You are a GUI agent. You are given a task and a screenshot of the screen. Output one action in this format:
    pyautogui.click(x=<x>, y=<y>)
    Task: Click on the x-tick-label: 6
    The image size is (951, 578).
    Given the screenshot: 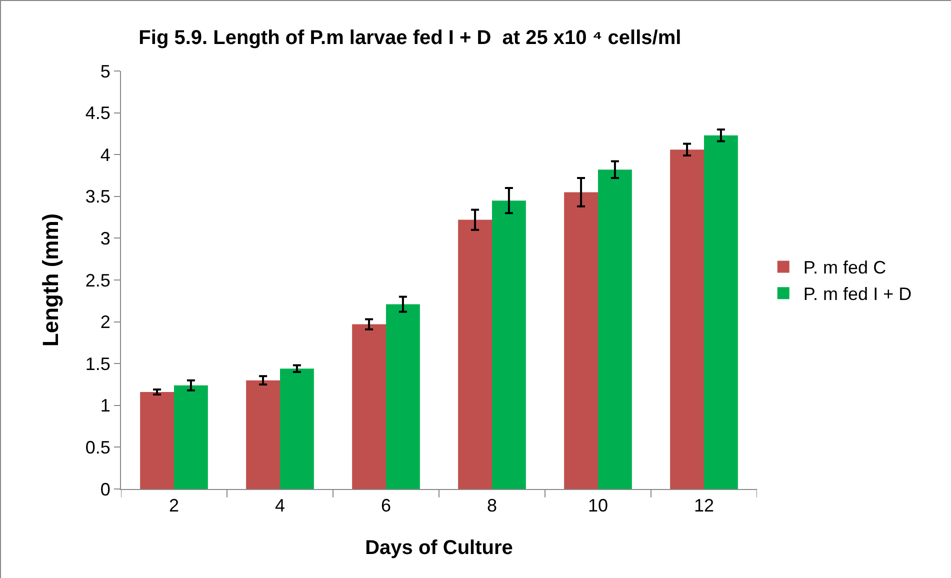 What is the action you would take?
    pyautogui.click(x=386, y=506)
    